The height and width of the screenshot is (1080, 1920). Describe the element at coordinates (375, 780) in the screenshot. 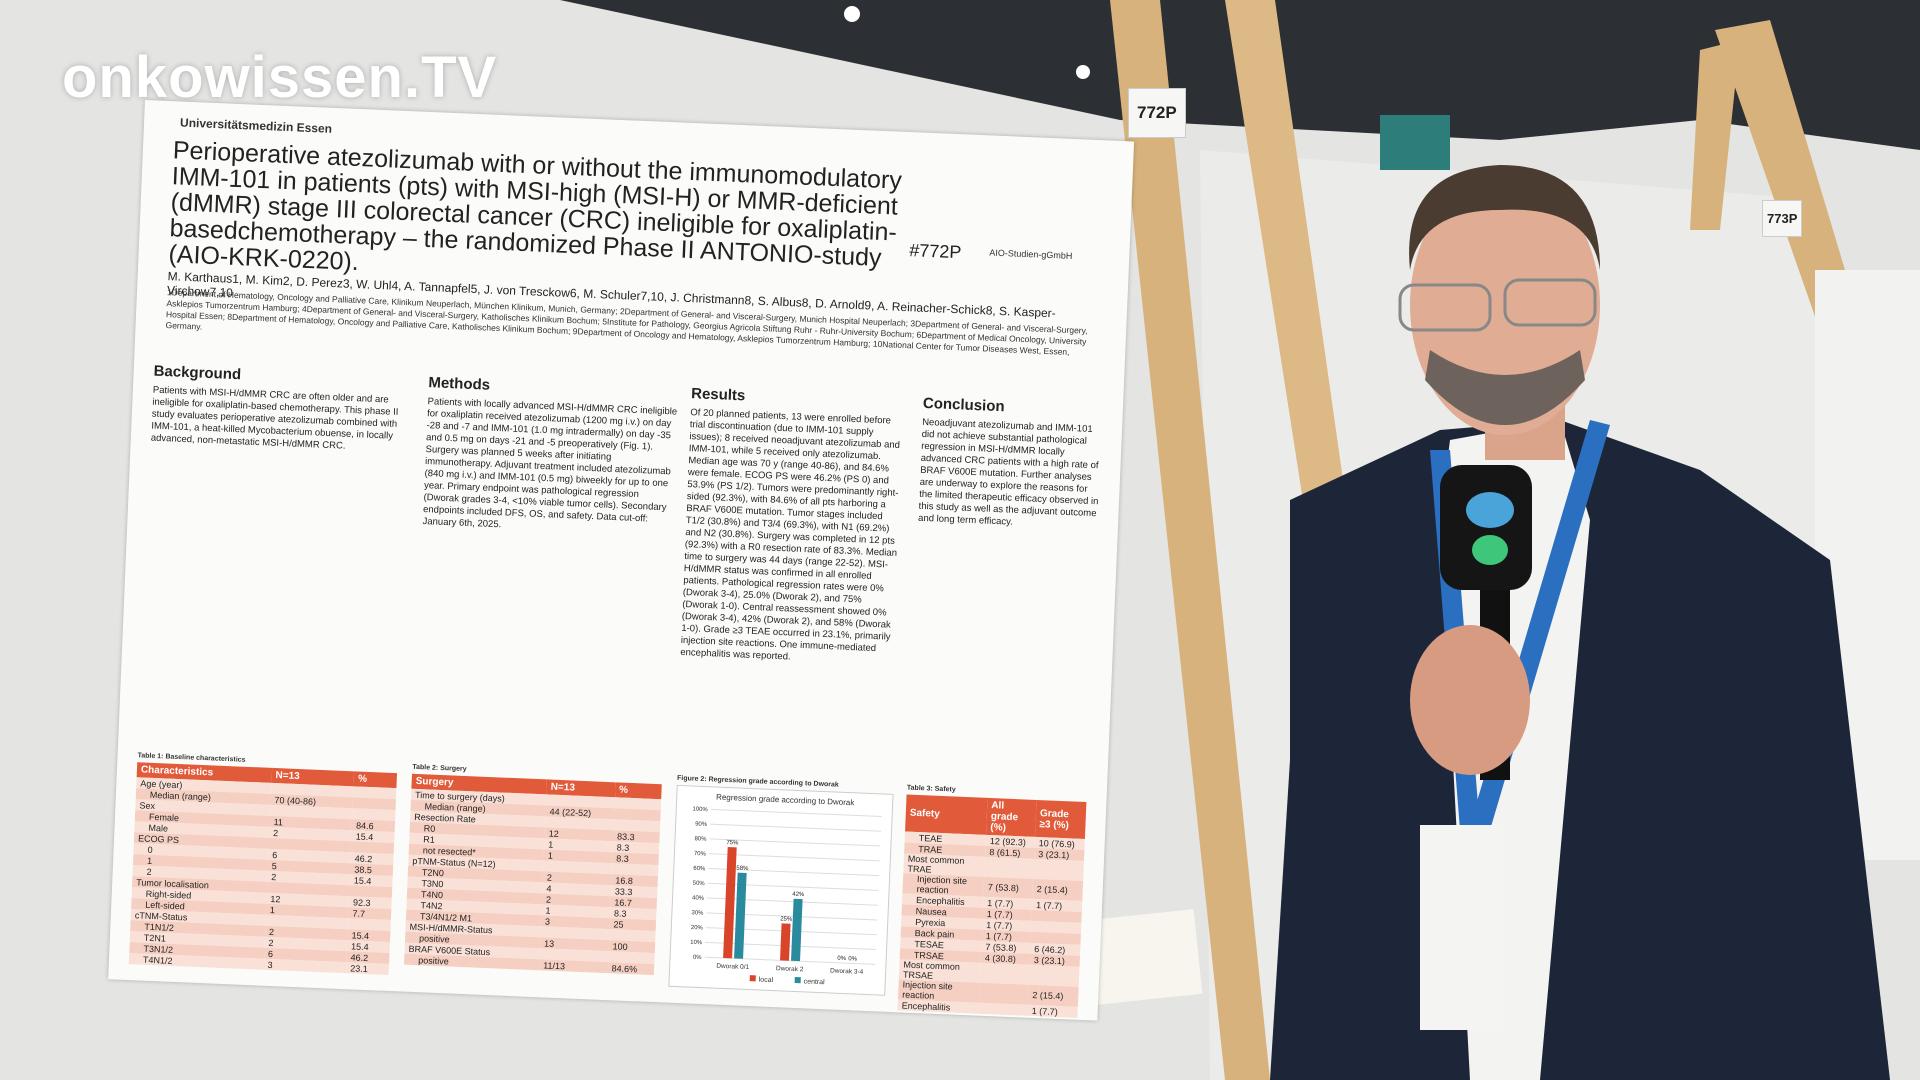

I see `header-cell: %` at that location.